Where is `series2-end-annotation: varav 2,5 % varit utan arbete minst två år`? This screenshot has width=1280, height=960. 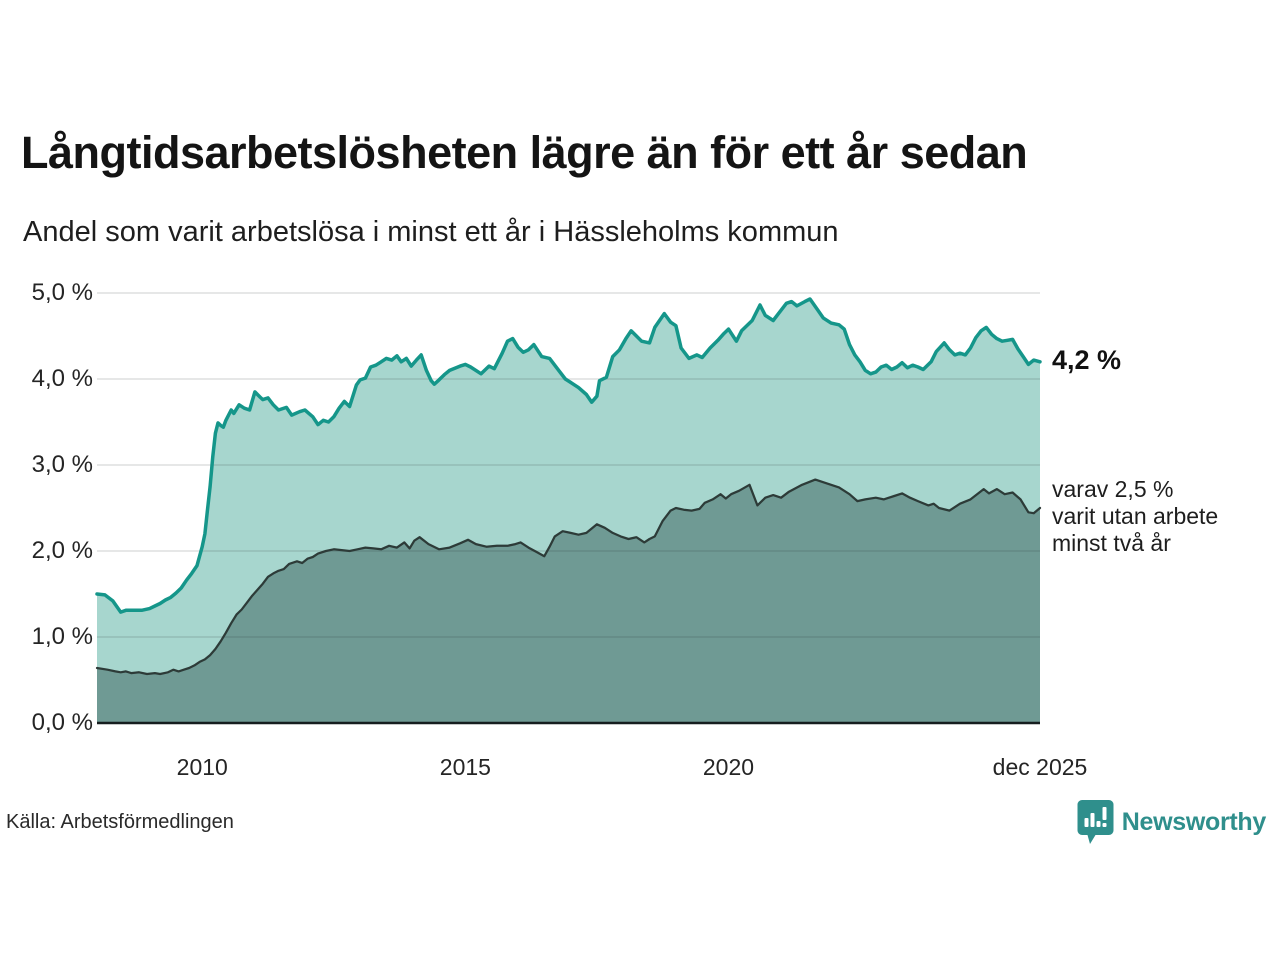
series2-end-annotation: varav 2,5 % varit utan arbete minst två år is located at coordinates (1135, 516).